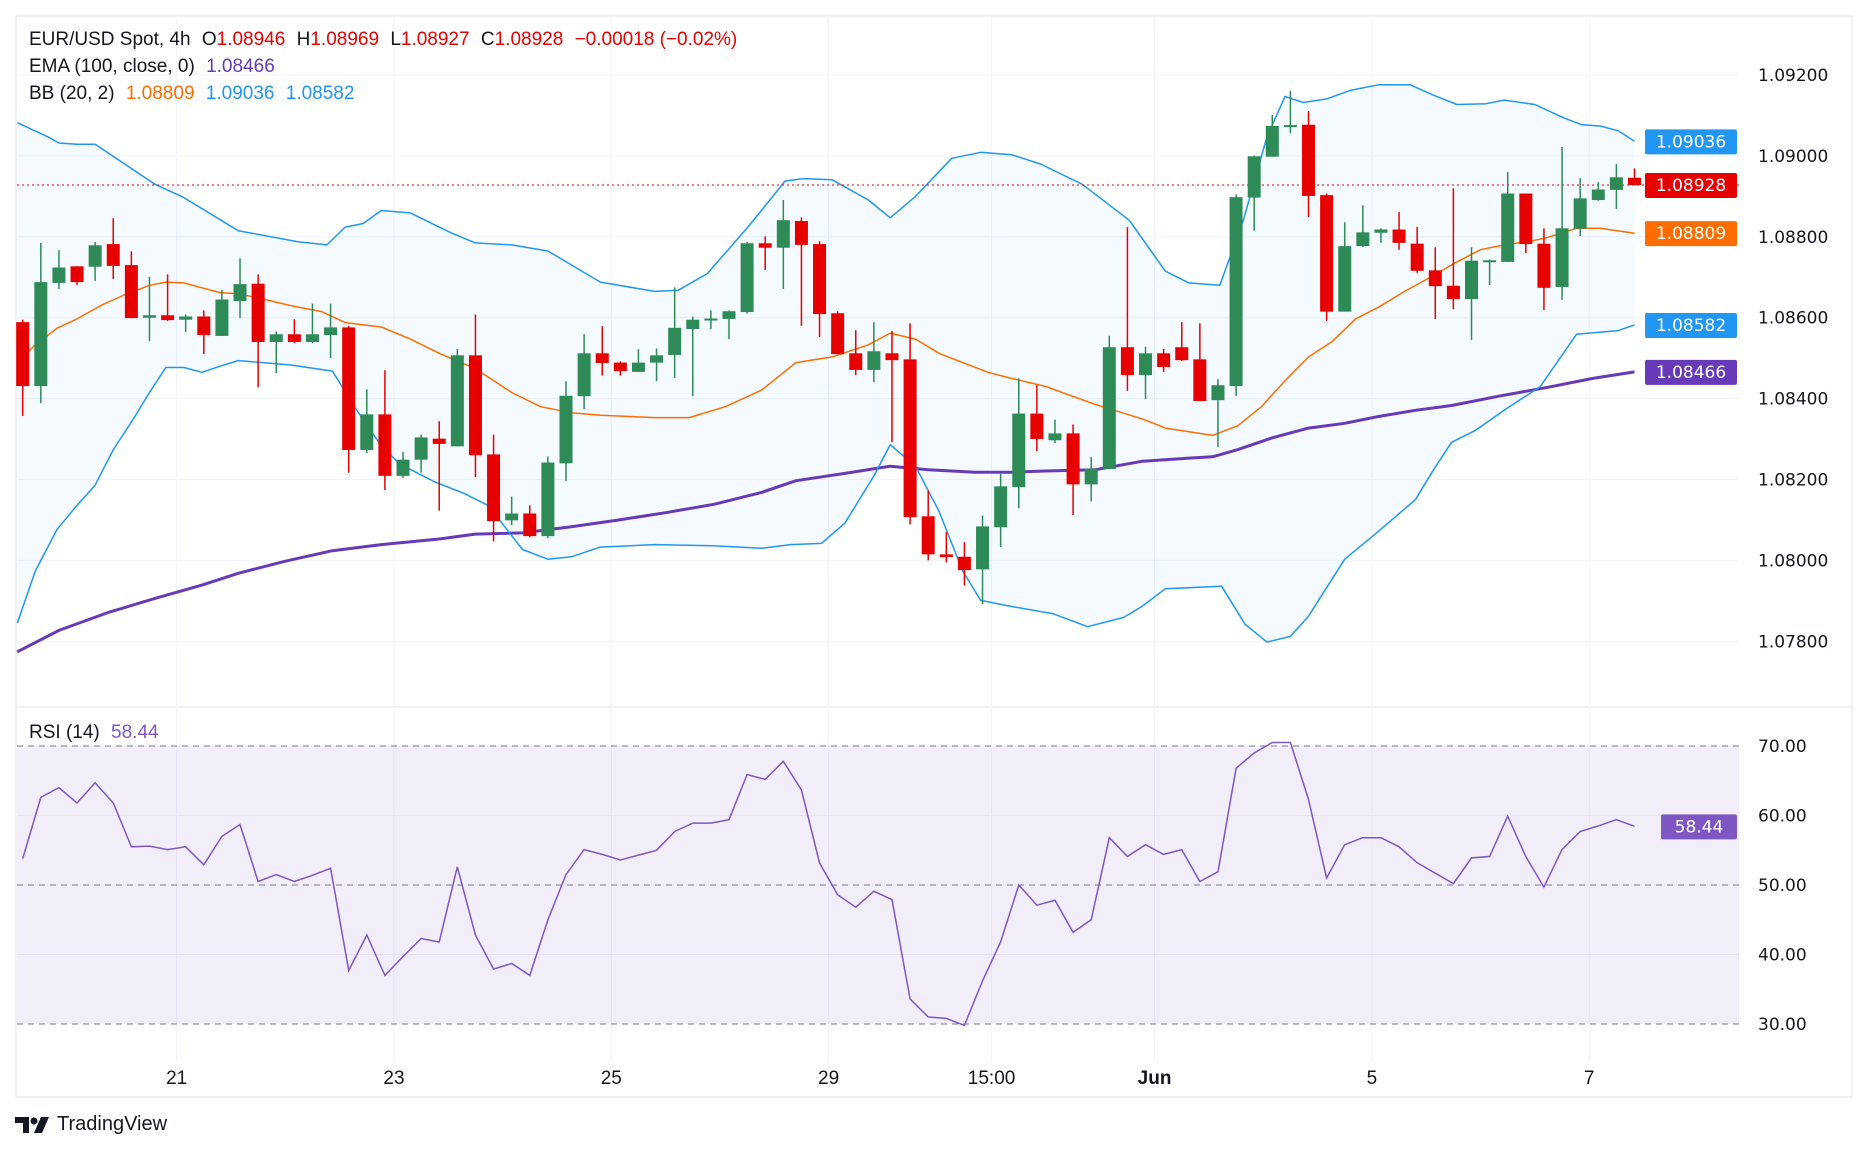 Image resolution: width=1865 pixels, height=1154 pixels. Describe the element at coordinates (1782, 886) in the screenshot. I see `rsi-tick-label: 50.00` at that location.